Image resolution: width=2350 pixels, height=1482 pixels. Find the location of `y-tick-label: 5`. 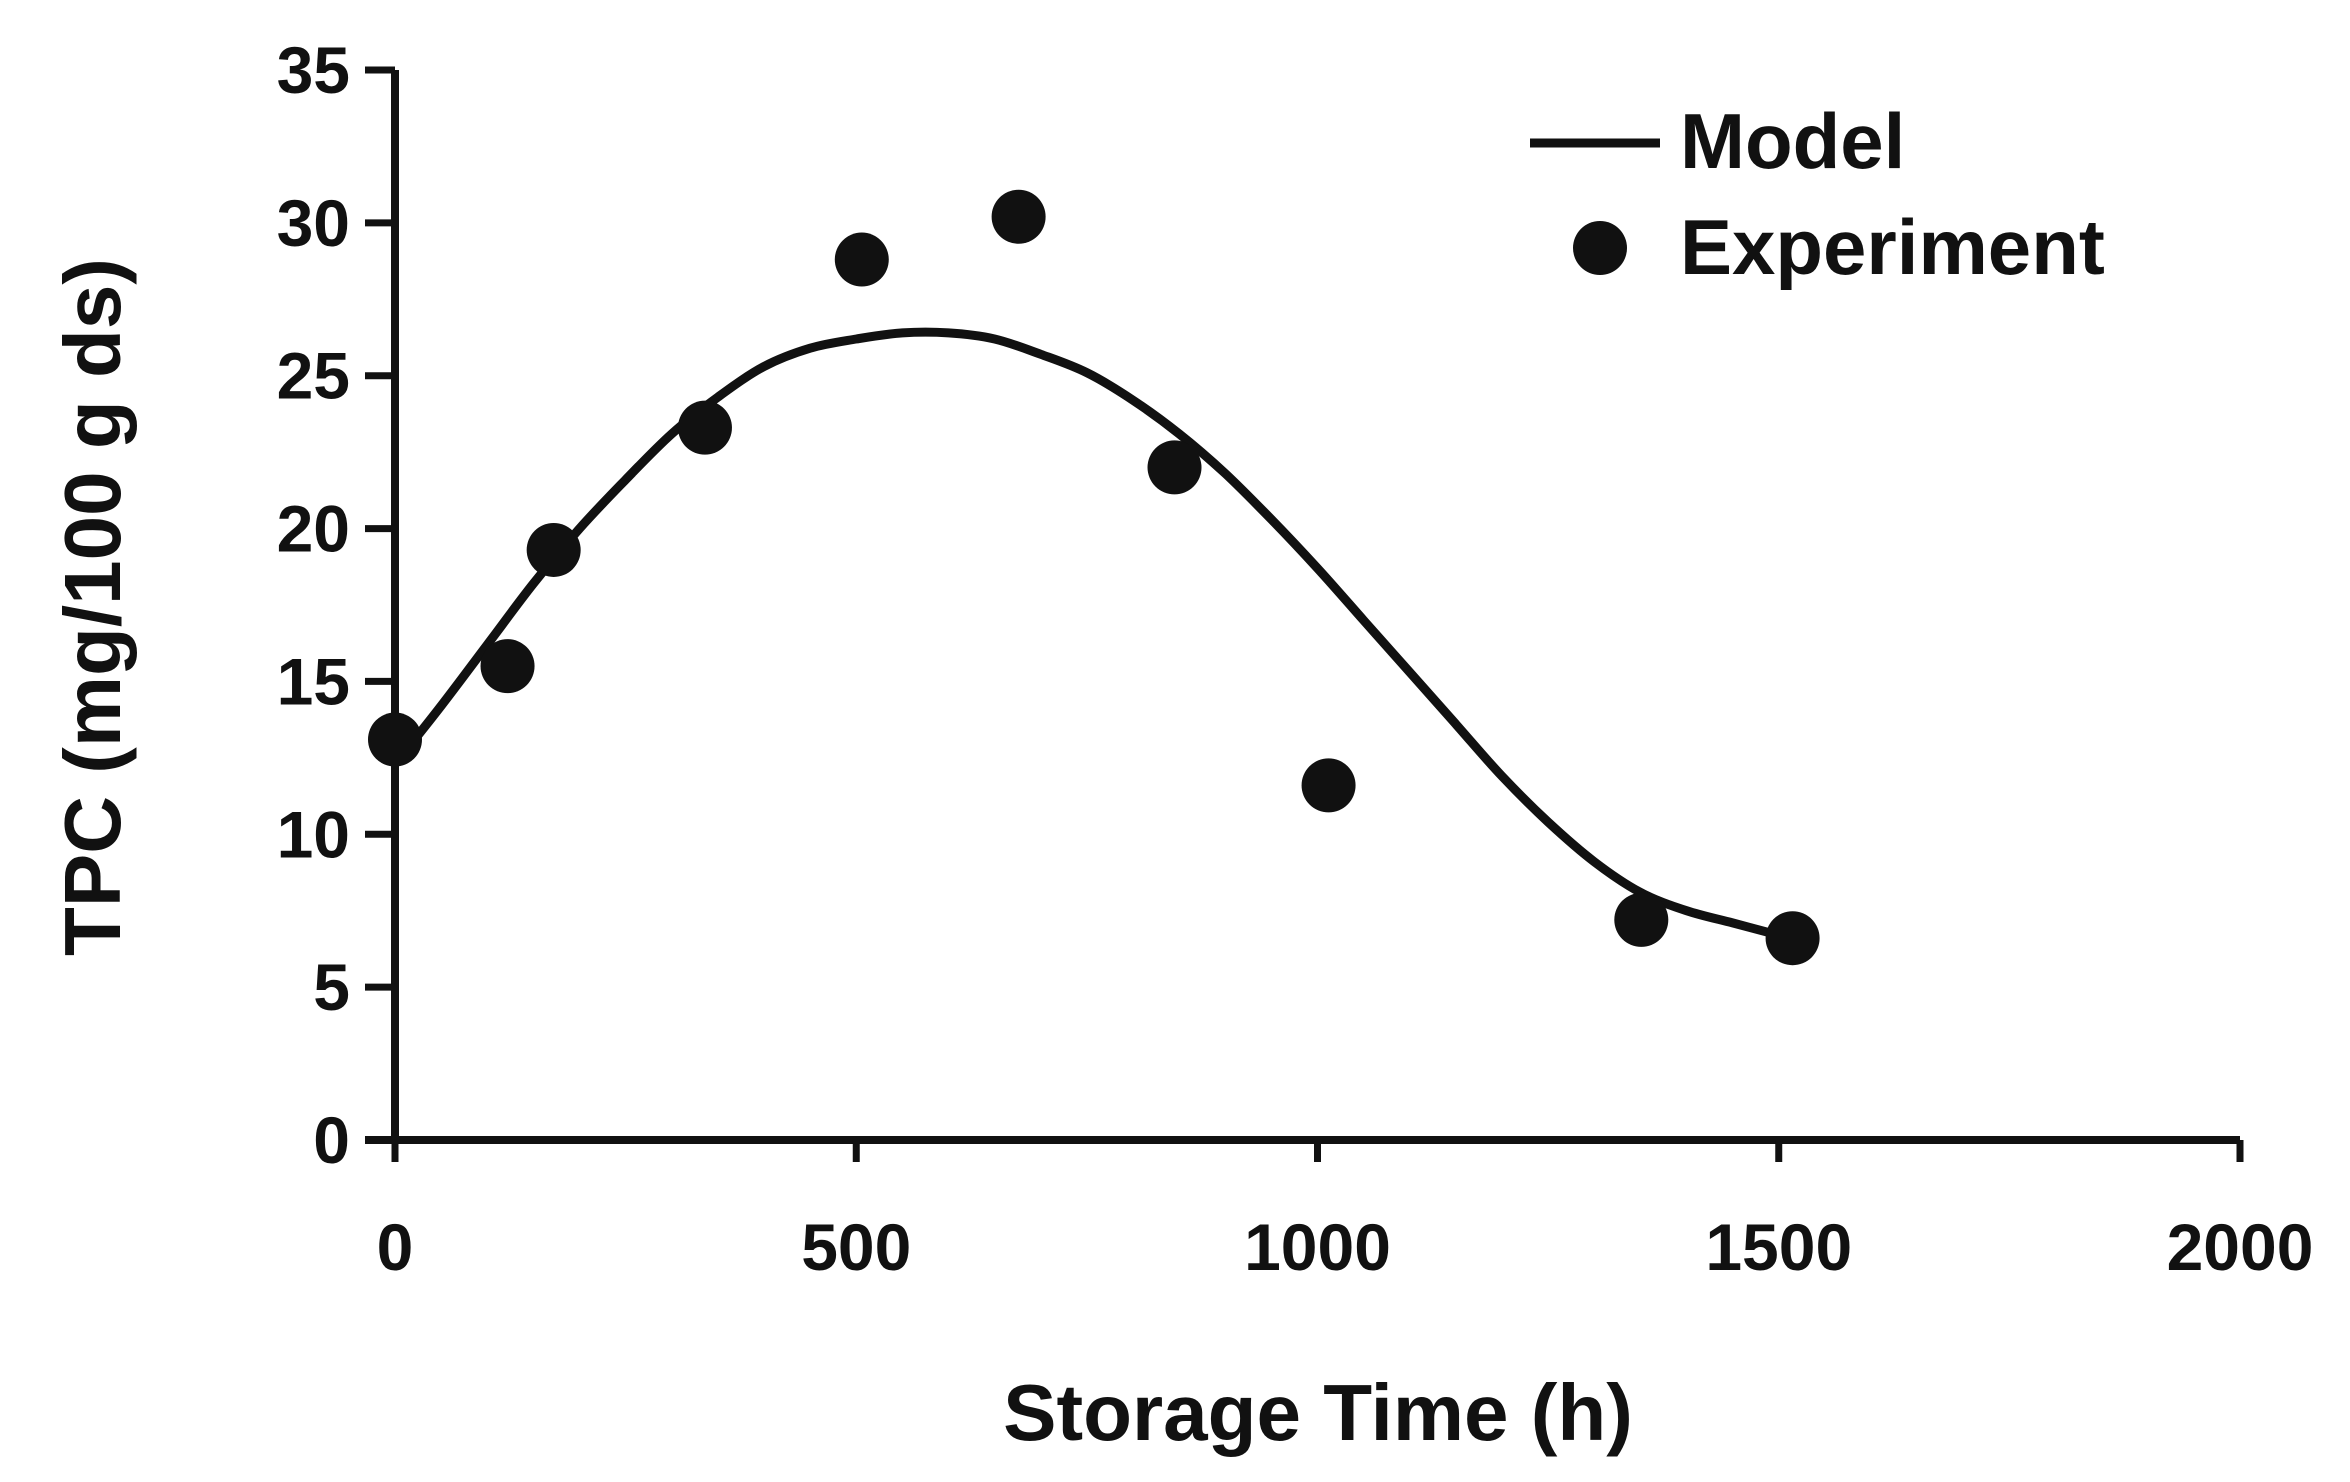

y-tick-label: 5 is located at coordinates (331, 987).